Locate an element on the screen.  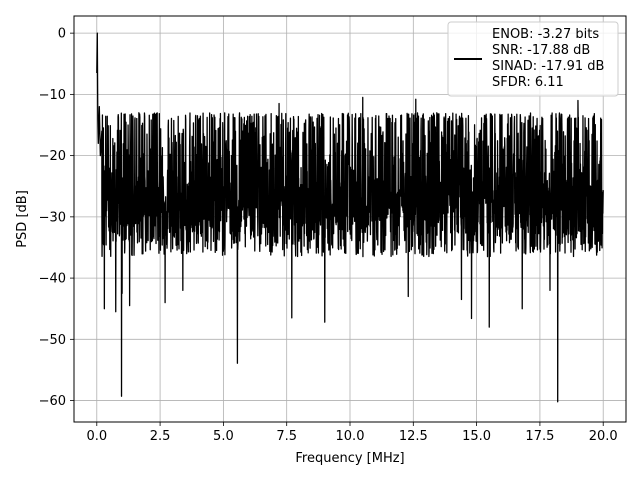
x-tick-label: 5.0 is located at coordinates (223, 436).